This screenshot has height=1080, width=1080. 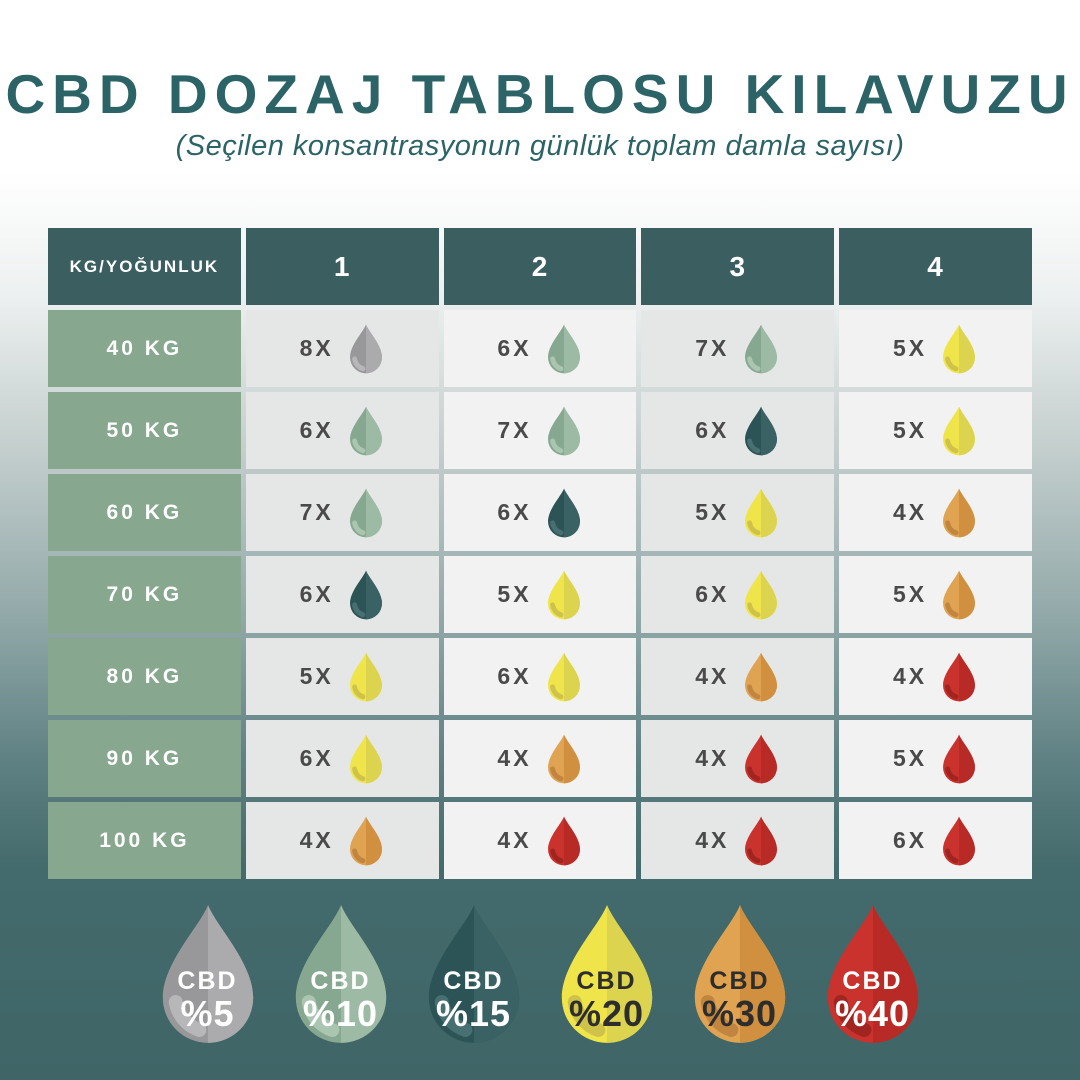 I want to click on droplet-icon-gray, so click(x=207, y=974).